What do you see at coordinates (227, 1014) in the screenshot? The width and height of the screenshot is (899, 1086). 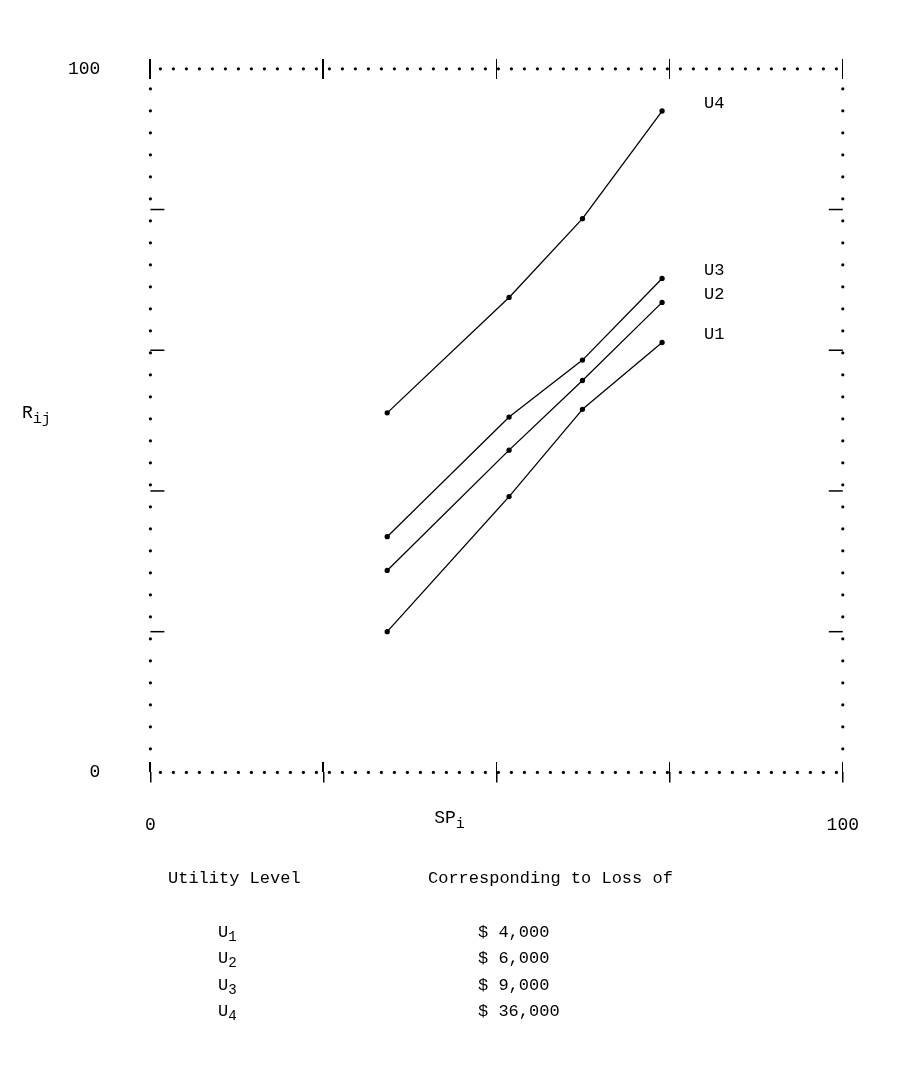 I see `text: U$_{4}$` at bounding box center [227, 1014].